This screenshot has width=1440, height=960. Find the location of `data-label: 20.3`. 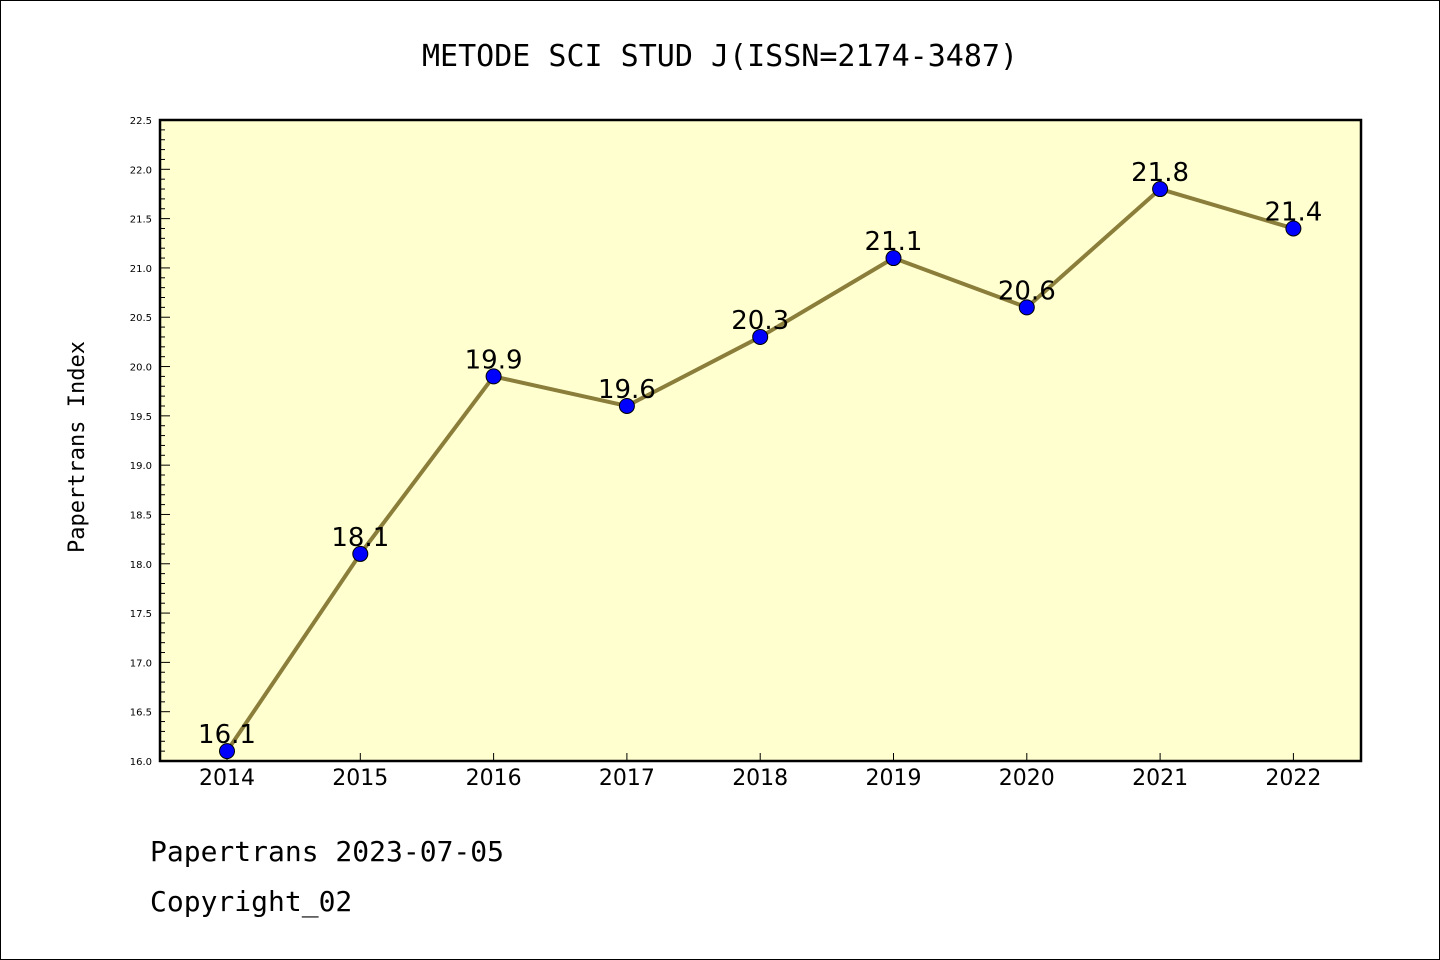

data-label: 20.3 is located at coordinates (760, 321).